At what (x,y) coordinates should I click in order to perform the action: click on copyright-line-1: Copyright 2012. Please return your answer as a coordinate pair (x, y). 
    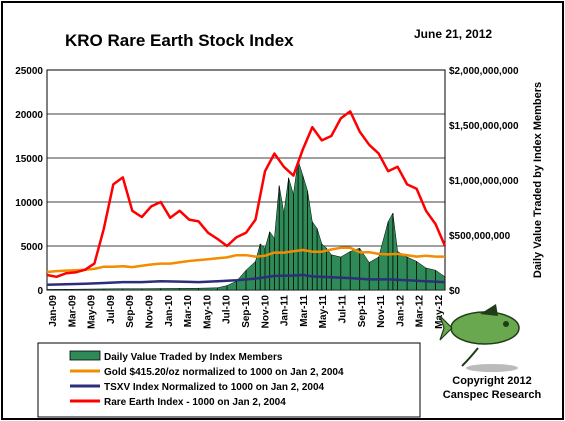
    Looking at the image, I should click on (491, 381).